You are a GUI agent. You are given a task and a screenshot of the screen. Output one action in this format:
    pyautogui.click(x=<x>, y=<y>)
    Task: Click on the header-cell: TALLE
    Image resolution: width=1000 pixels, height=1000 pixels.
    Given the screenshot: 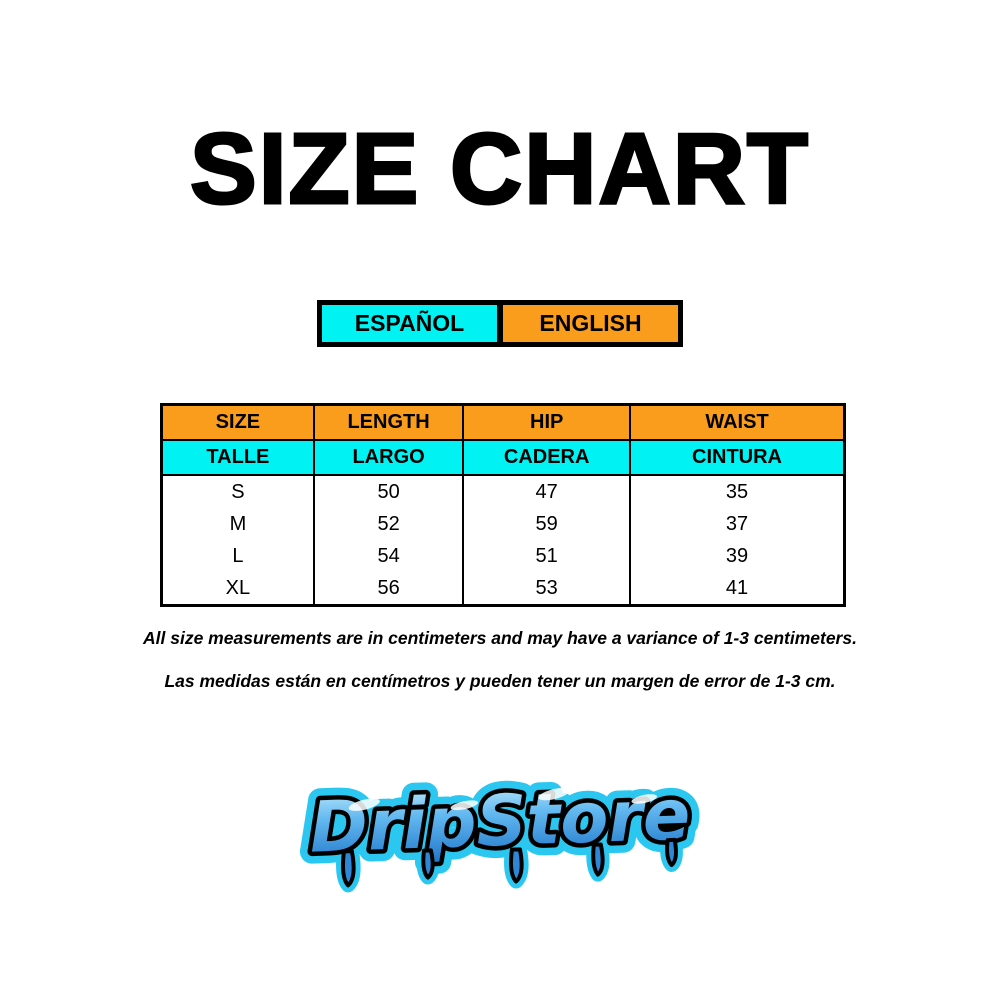 What is the action you would take?
    pyautogui.click(x=237, y=457)
    